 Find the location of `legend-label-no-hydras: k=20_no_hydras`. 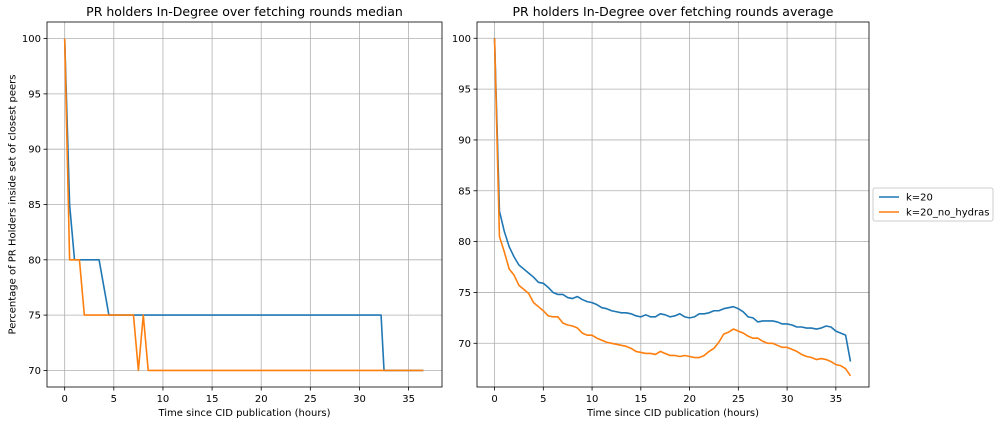

legend-label-no-hydras: k=20_no_hydras is located at coordinates (947, 213).